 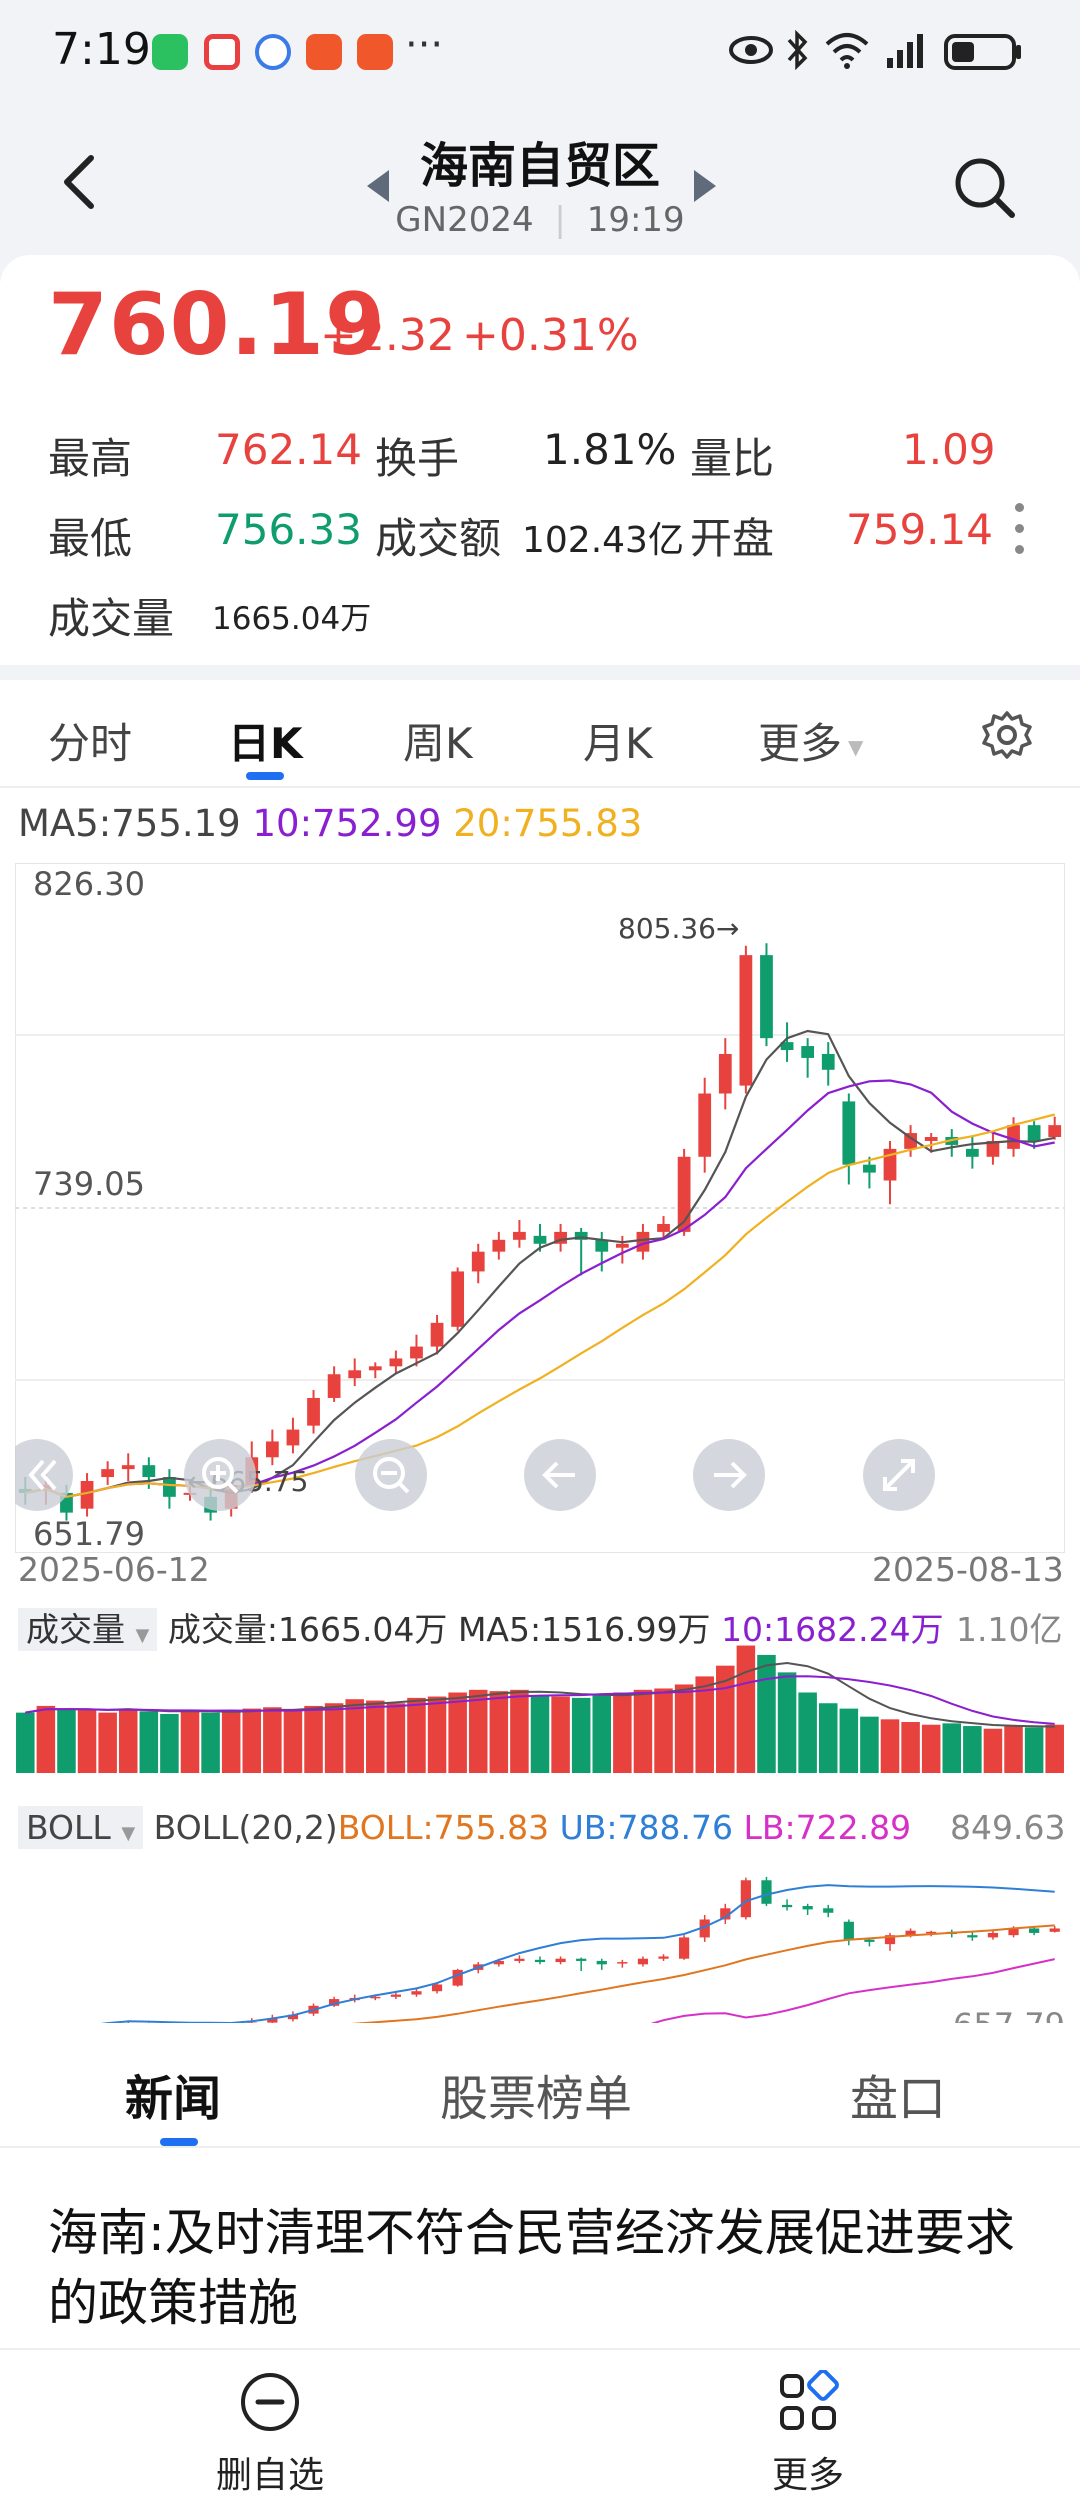 What do you see at coordinates (464, 220) in the screenshot?
I see `sector-code: GN2024` at bounding box center [464, 220].